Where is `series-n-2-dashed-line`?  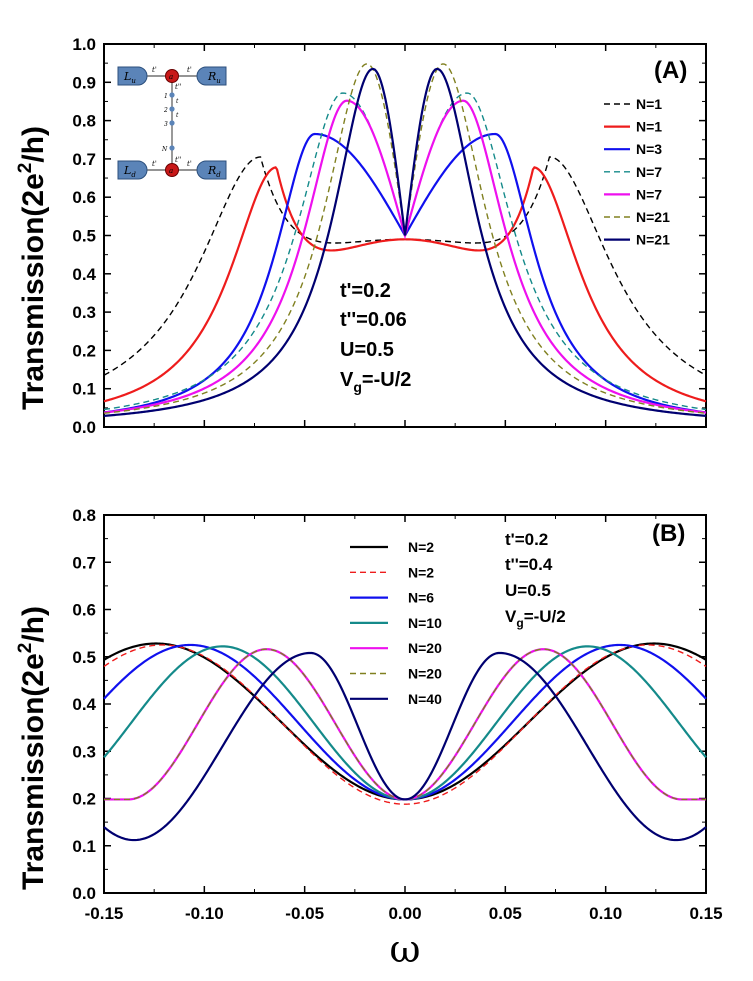 series-n-2-dashed-line is located at coordinates (405, 724).